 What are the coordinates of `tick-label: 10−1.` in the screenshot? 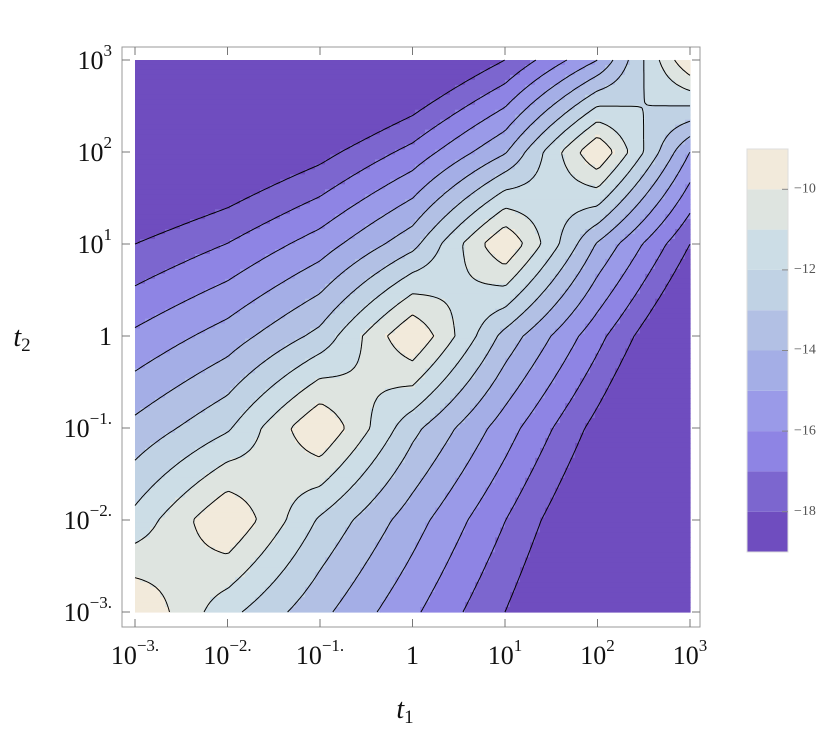 It's located at (320, 653).